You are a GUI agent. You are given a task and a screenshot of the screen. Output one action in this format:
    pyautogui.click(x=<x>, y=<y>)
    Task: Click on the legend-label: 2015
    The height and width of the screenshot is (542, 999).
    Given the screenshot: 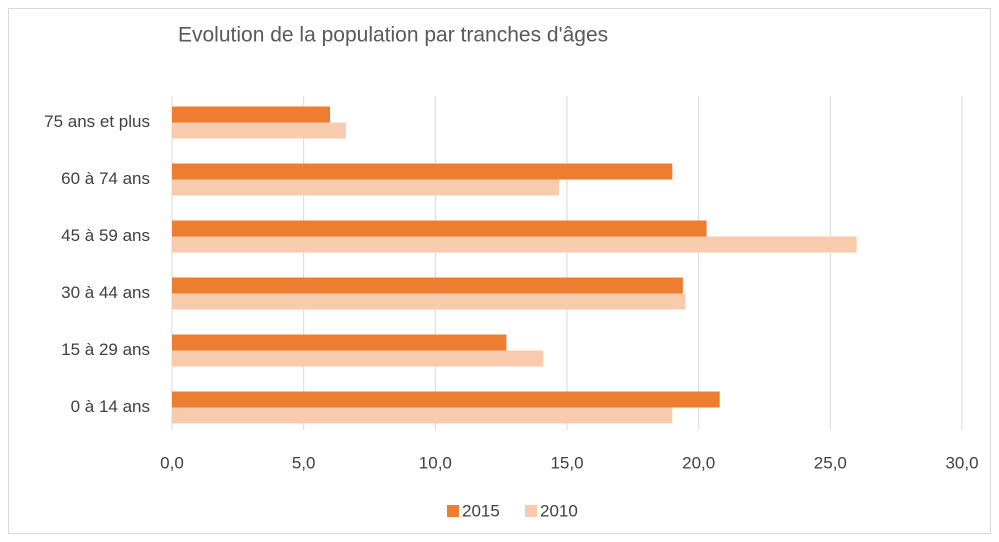 What is the action you would take?
    pyautogui.click(x=481, y=510)
    